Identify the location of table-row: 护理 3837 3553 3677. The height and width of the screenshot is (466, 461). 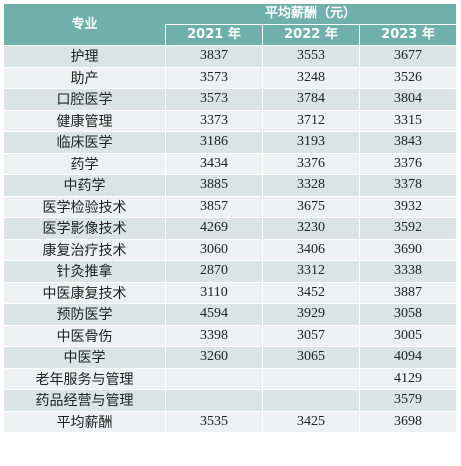
(230, 56).